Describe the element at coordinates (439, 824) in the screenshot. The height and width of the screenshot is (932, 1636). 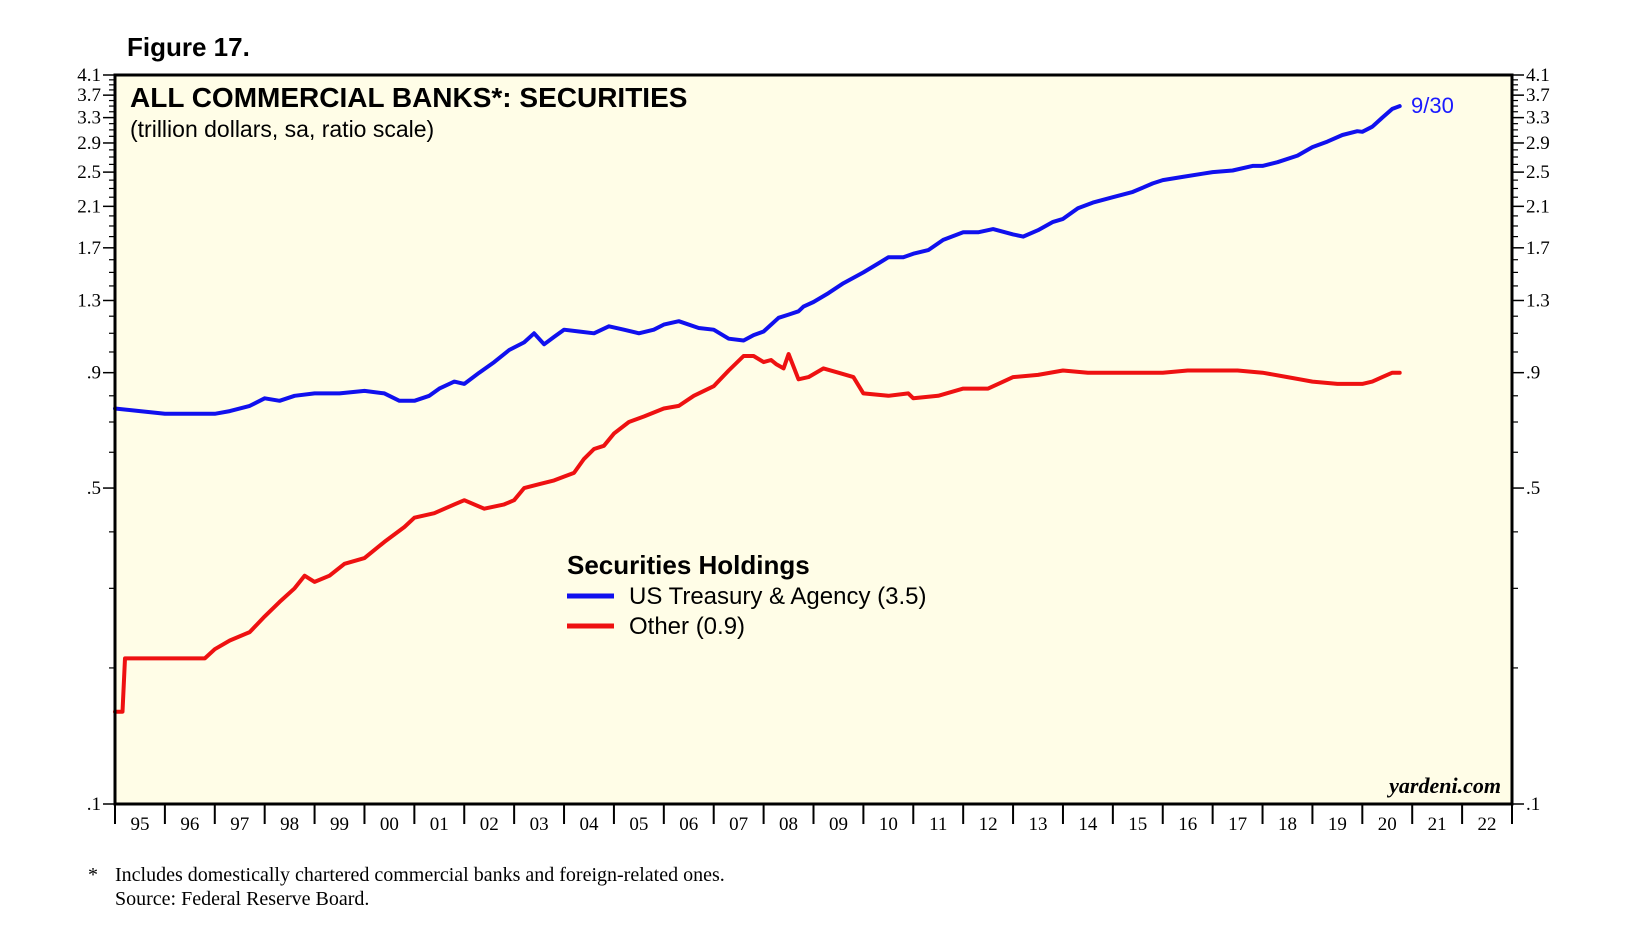
I see `x-tick-label: 01` at that location.